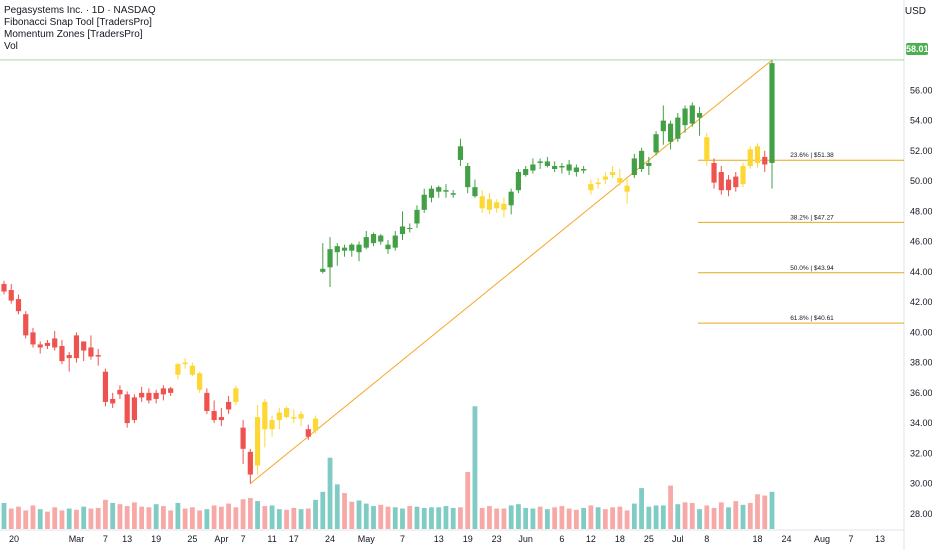  What do you see at coordinates (917, 49) in the screenshot?
I see `last-price-tag: 58.01` at bounding box center [917, 49].